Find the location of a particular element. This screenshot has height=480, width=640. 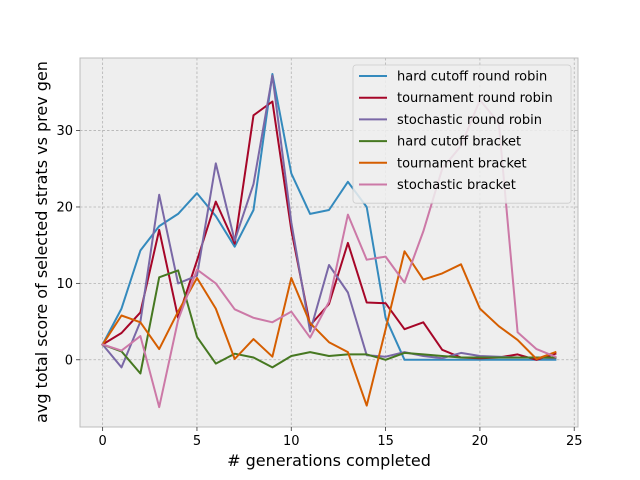

legend-label: stochastic round robin is located at coordinates (469, 120).